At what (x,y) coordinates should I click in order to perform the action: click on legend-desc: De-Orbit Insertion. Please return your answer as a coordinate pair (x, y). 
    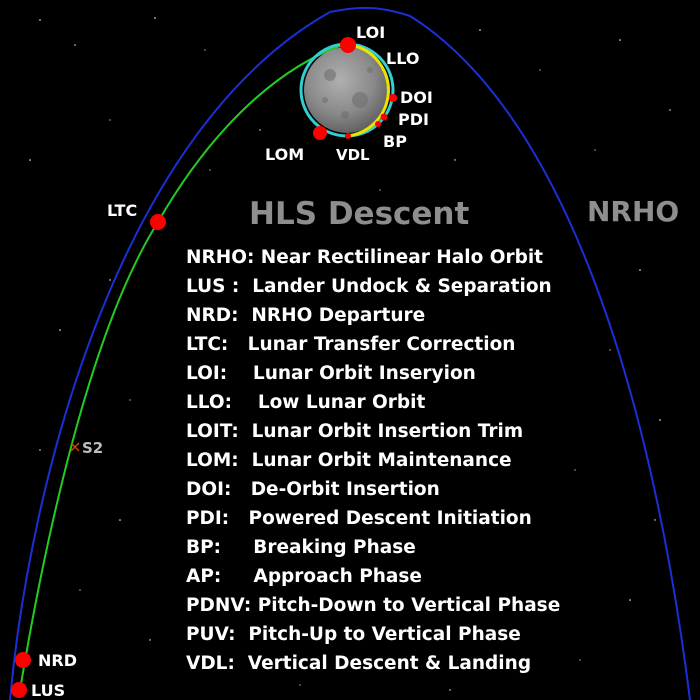
    Looking at the image, I should click on (345, 489).